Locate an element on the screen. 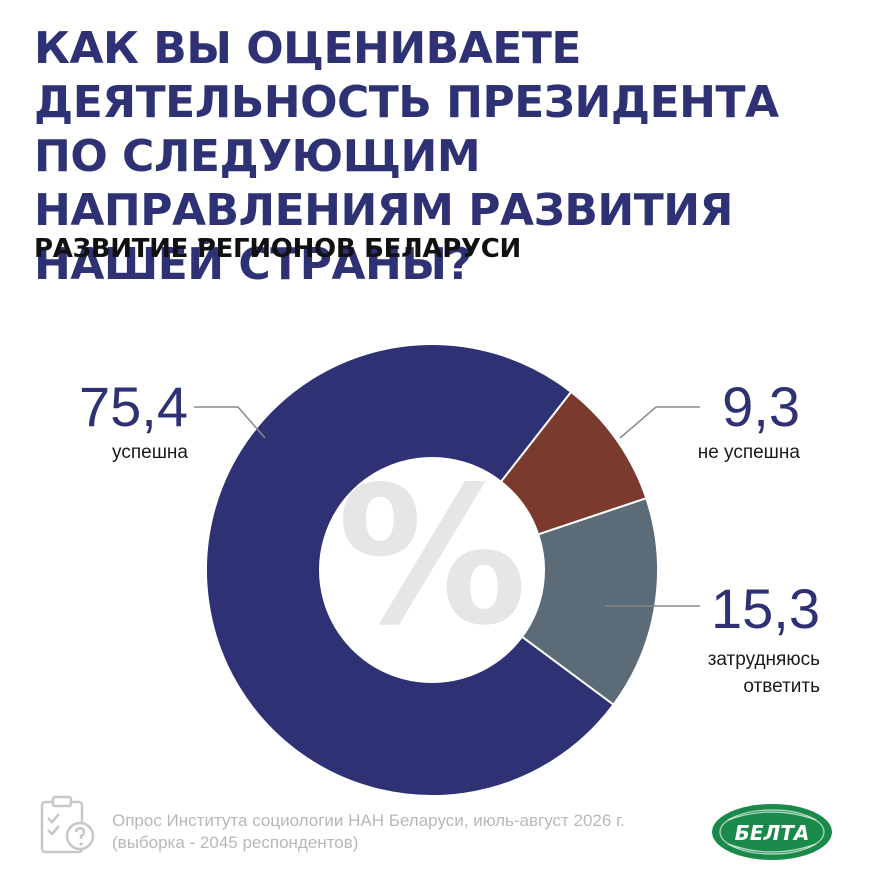  category-label-success: успешна is located at coordinates (150, 452).